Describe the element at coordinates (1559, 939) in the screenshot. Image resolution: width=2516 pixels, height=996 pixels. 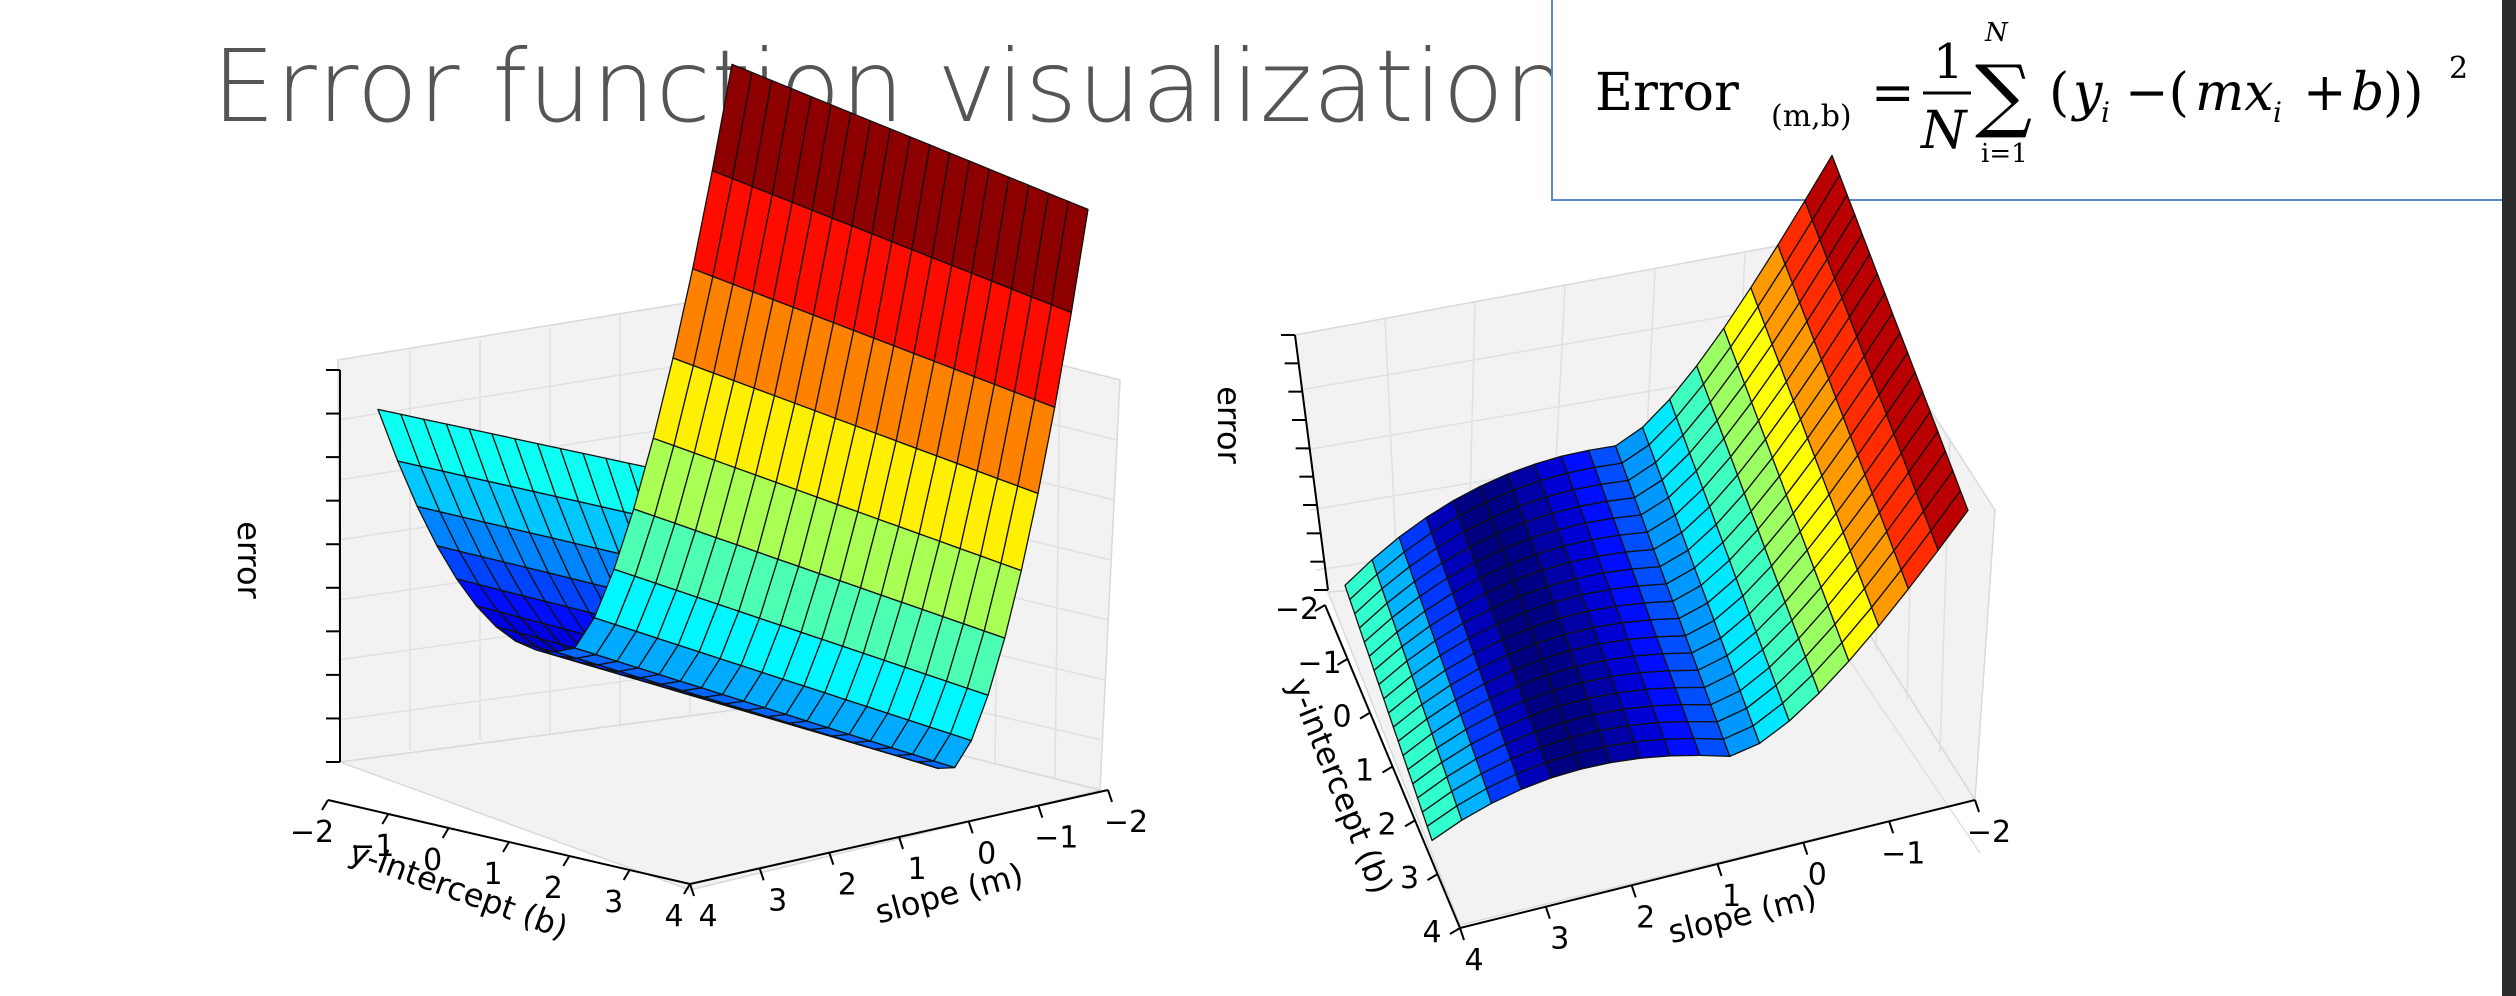
I see `right-x-axis-tick-label: 3` at that location.